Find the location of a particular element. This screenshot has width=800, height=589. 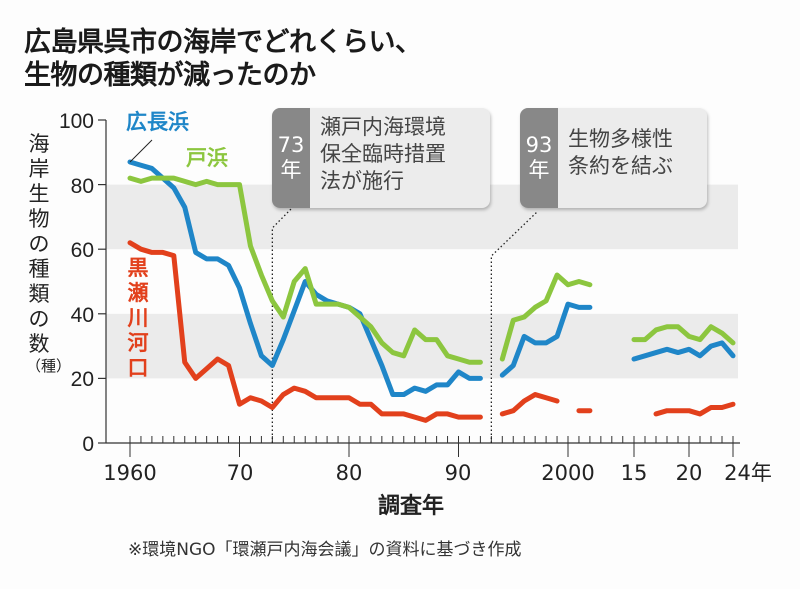

legend-tohama: 戸浜 is located at coordinates (207, 158).